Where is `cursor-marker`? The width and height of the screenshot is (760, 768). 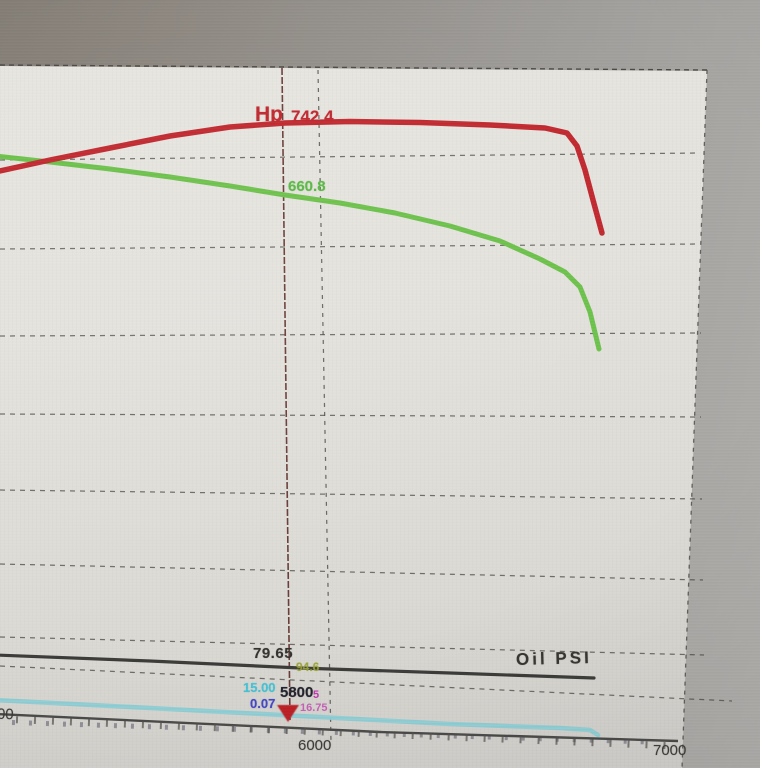
cursor-marker is located at coordinates (288, 713).